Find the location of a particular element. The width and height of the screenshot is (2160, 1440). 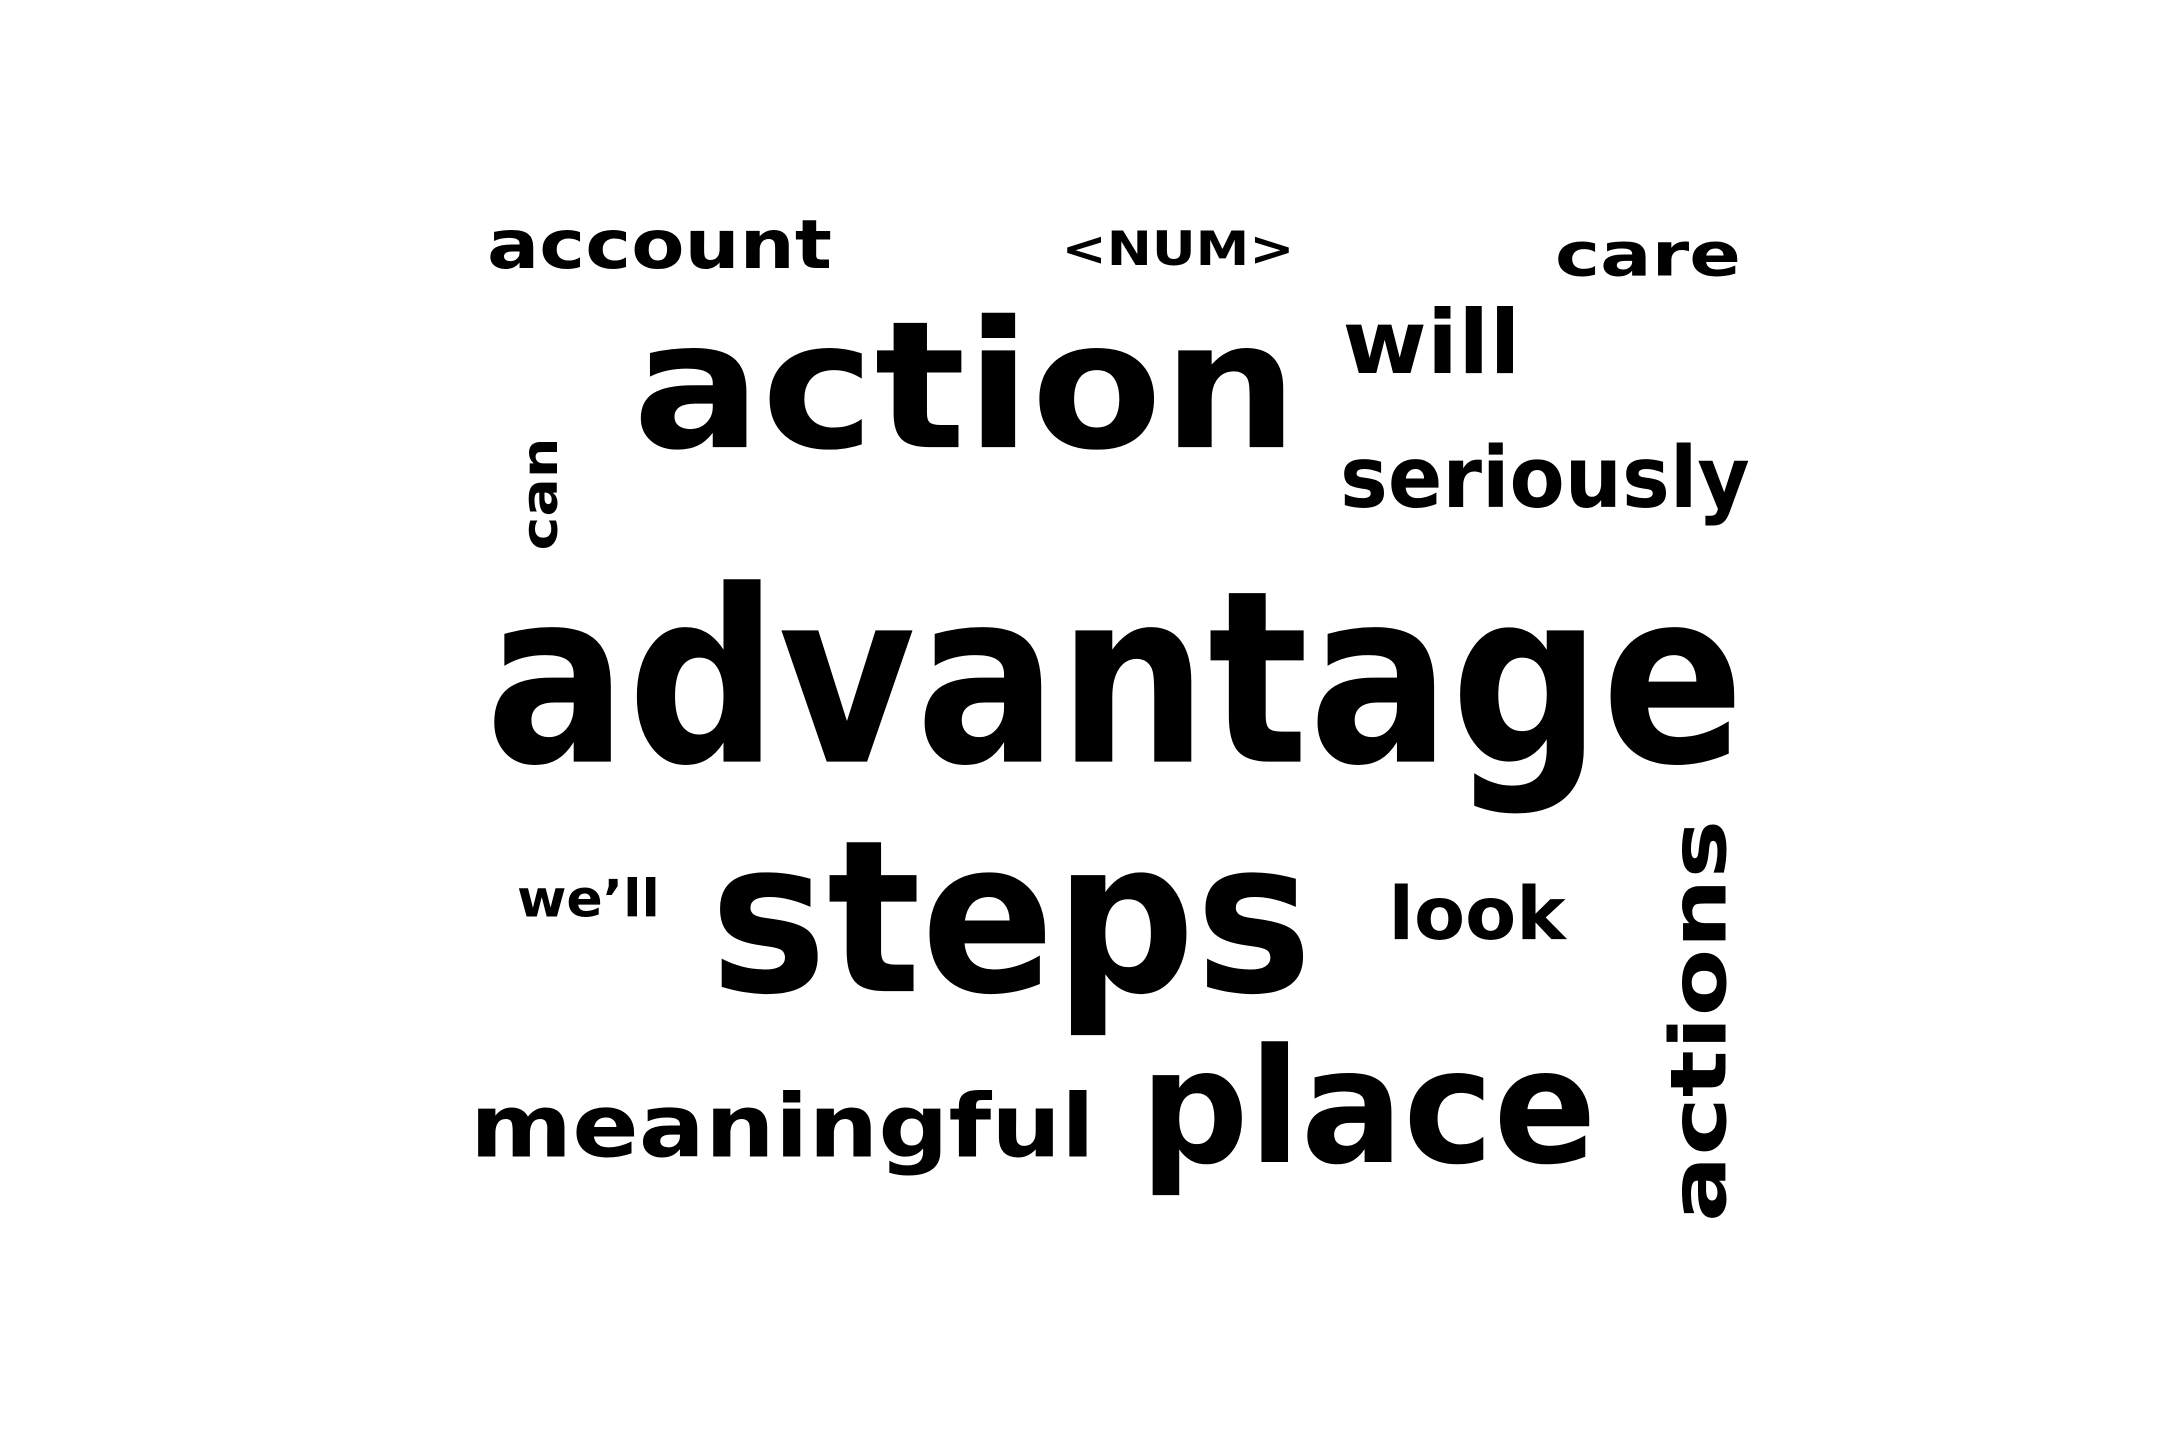

word-advantage: advantage is located at coordinates (1115, 679).